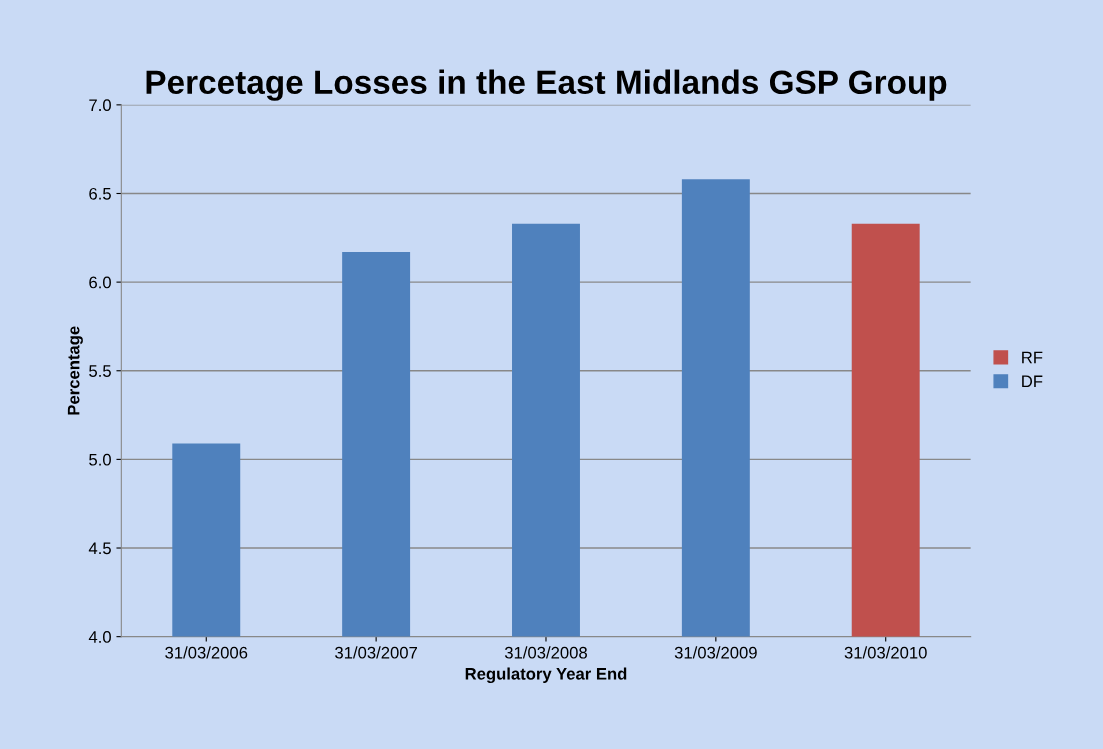 The width and height of the screenshot is (1103, 749). What do you see at coordinates (546, 85) in the screenshot?
I see `chart-title: Percetage Losses in the East Midlands GSP Group` at bounding box center [546, 85].